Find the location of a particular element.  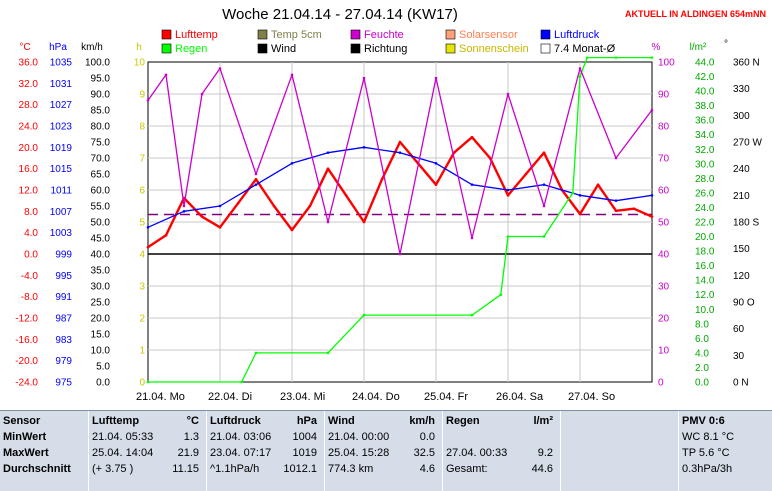

stats-col-sensor: Sensor MinWert MaxWert Durchschnitt is located at coordinates (44, 451).